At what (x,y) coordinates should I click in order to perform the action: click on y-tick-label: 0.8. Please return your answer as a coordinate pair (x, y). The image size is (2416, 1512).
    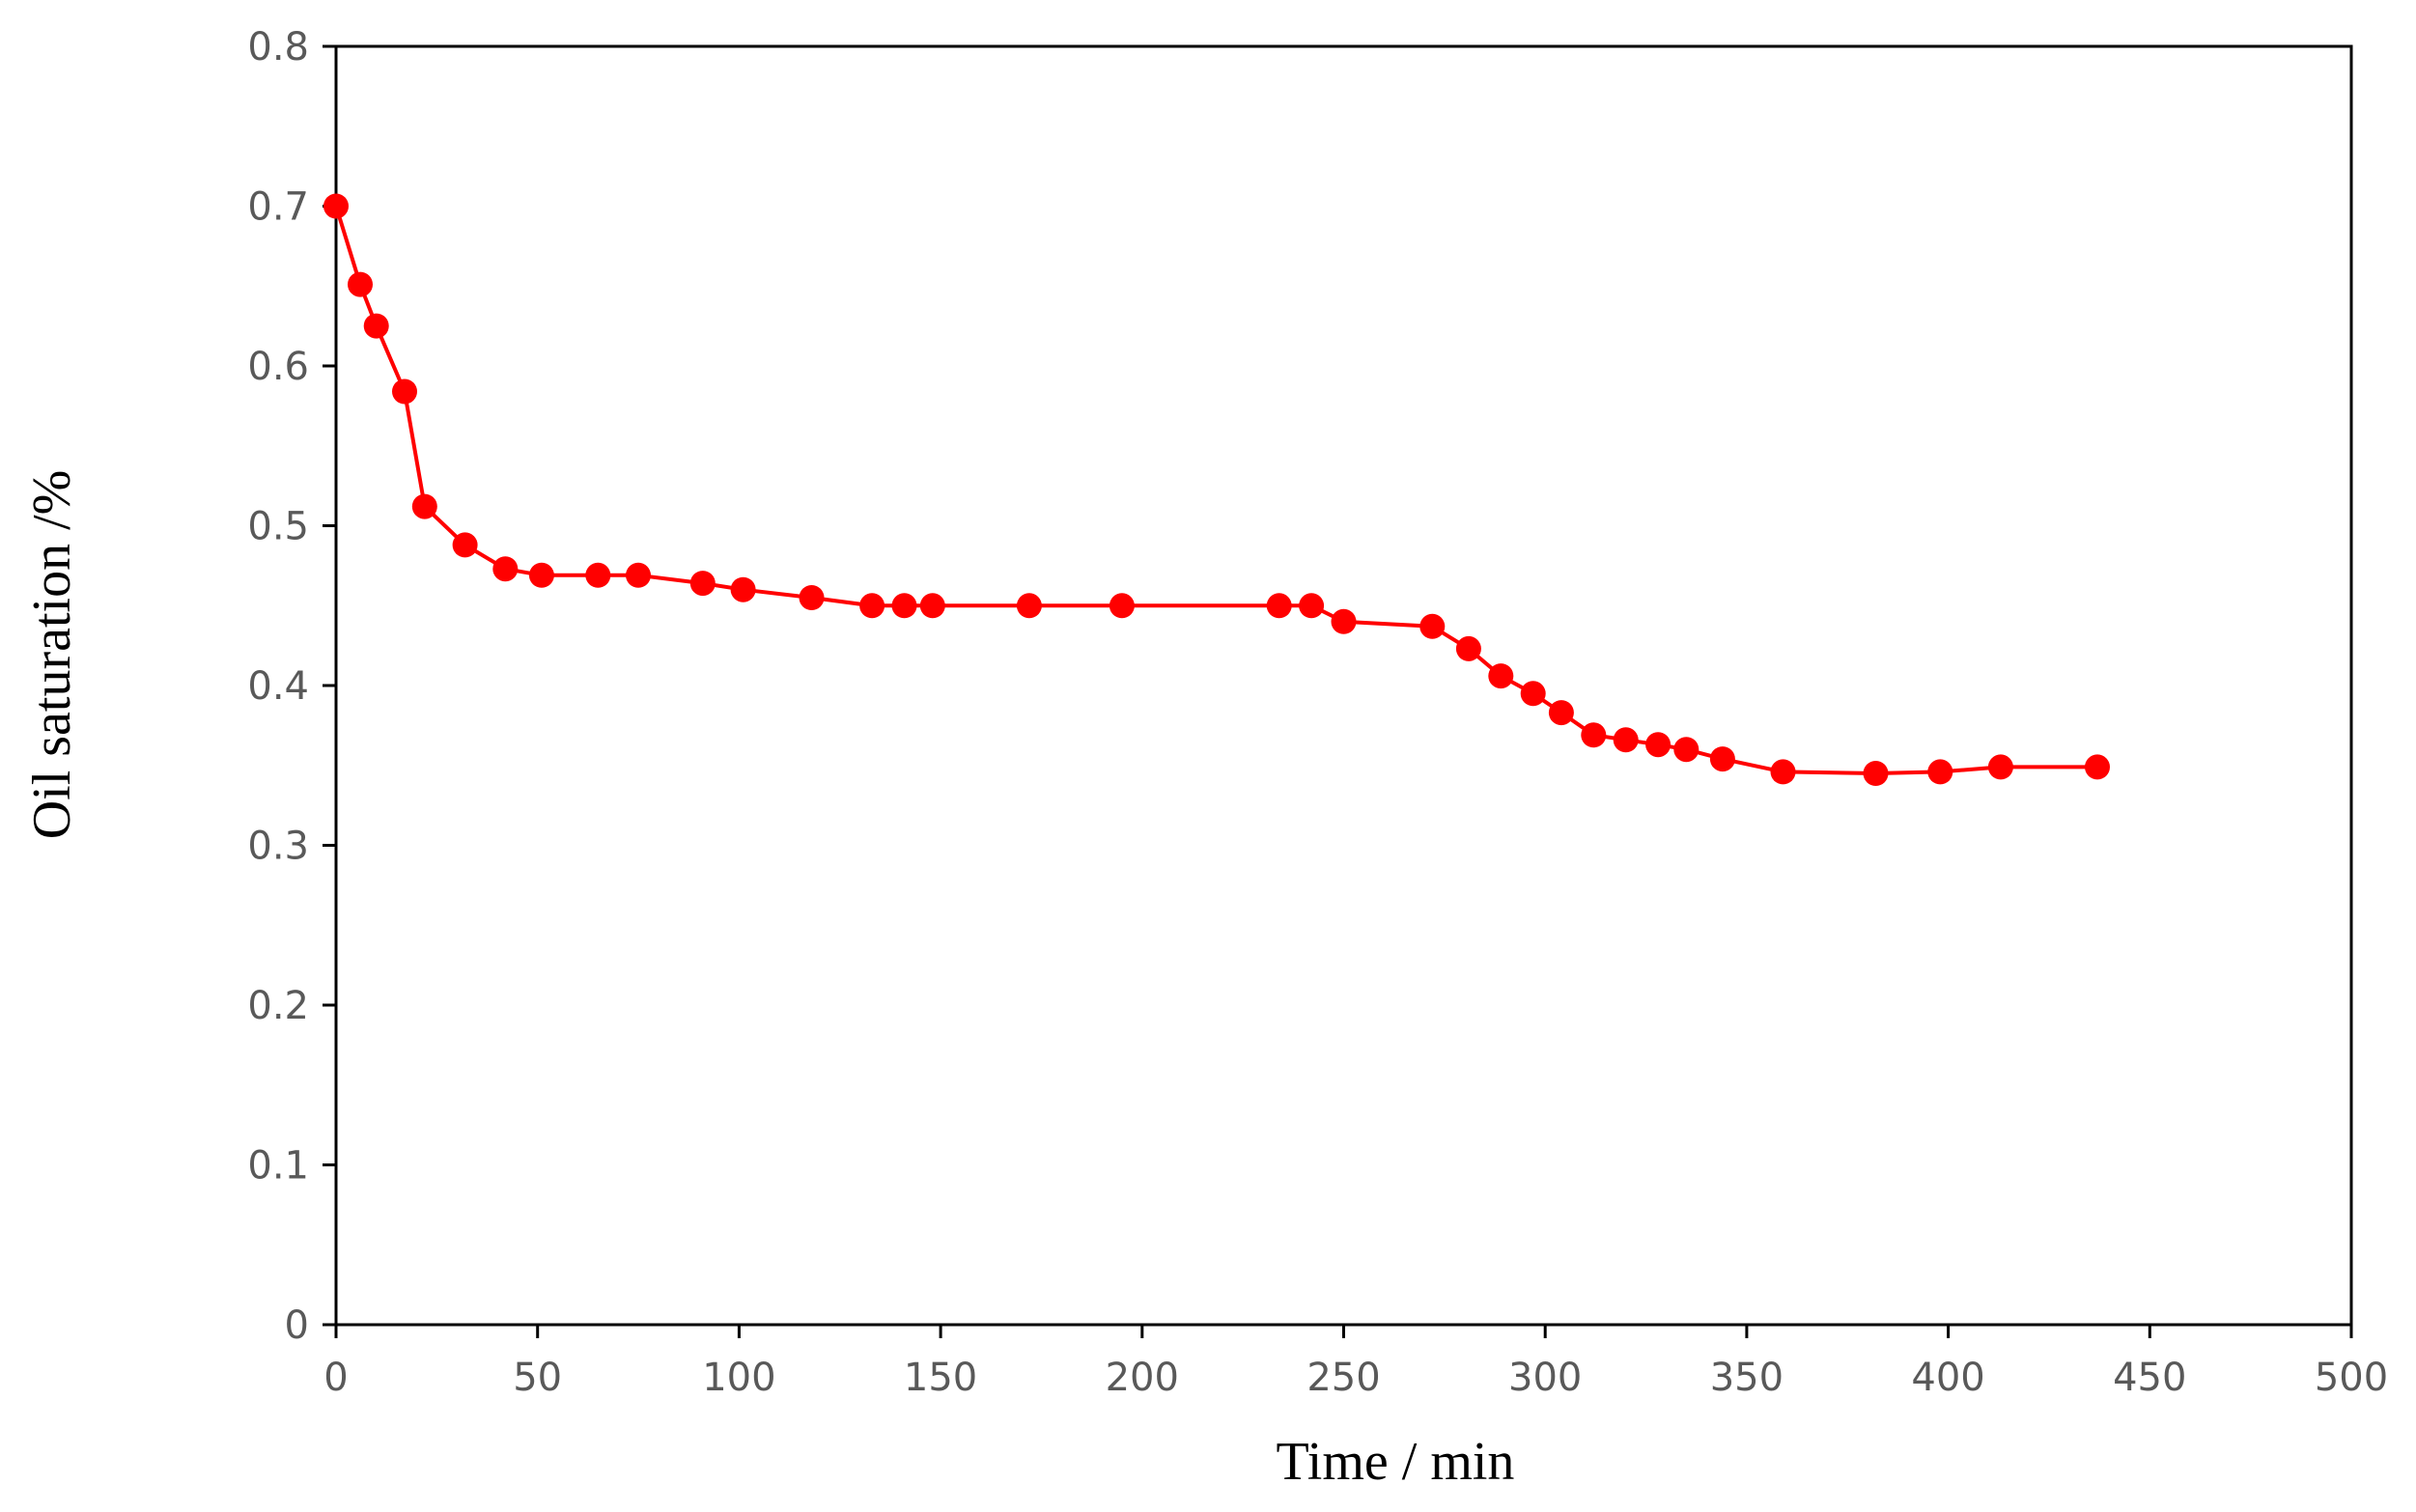
    Looking at the image, I should click on (278, 48).